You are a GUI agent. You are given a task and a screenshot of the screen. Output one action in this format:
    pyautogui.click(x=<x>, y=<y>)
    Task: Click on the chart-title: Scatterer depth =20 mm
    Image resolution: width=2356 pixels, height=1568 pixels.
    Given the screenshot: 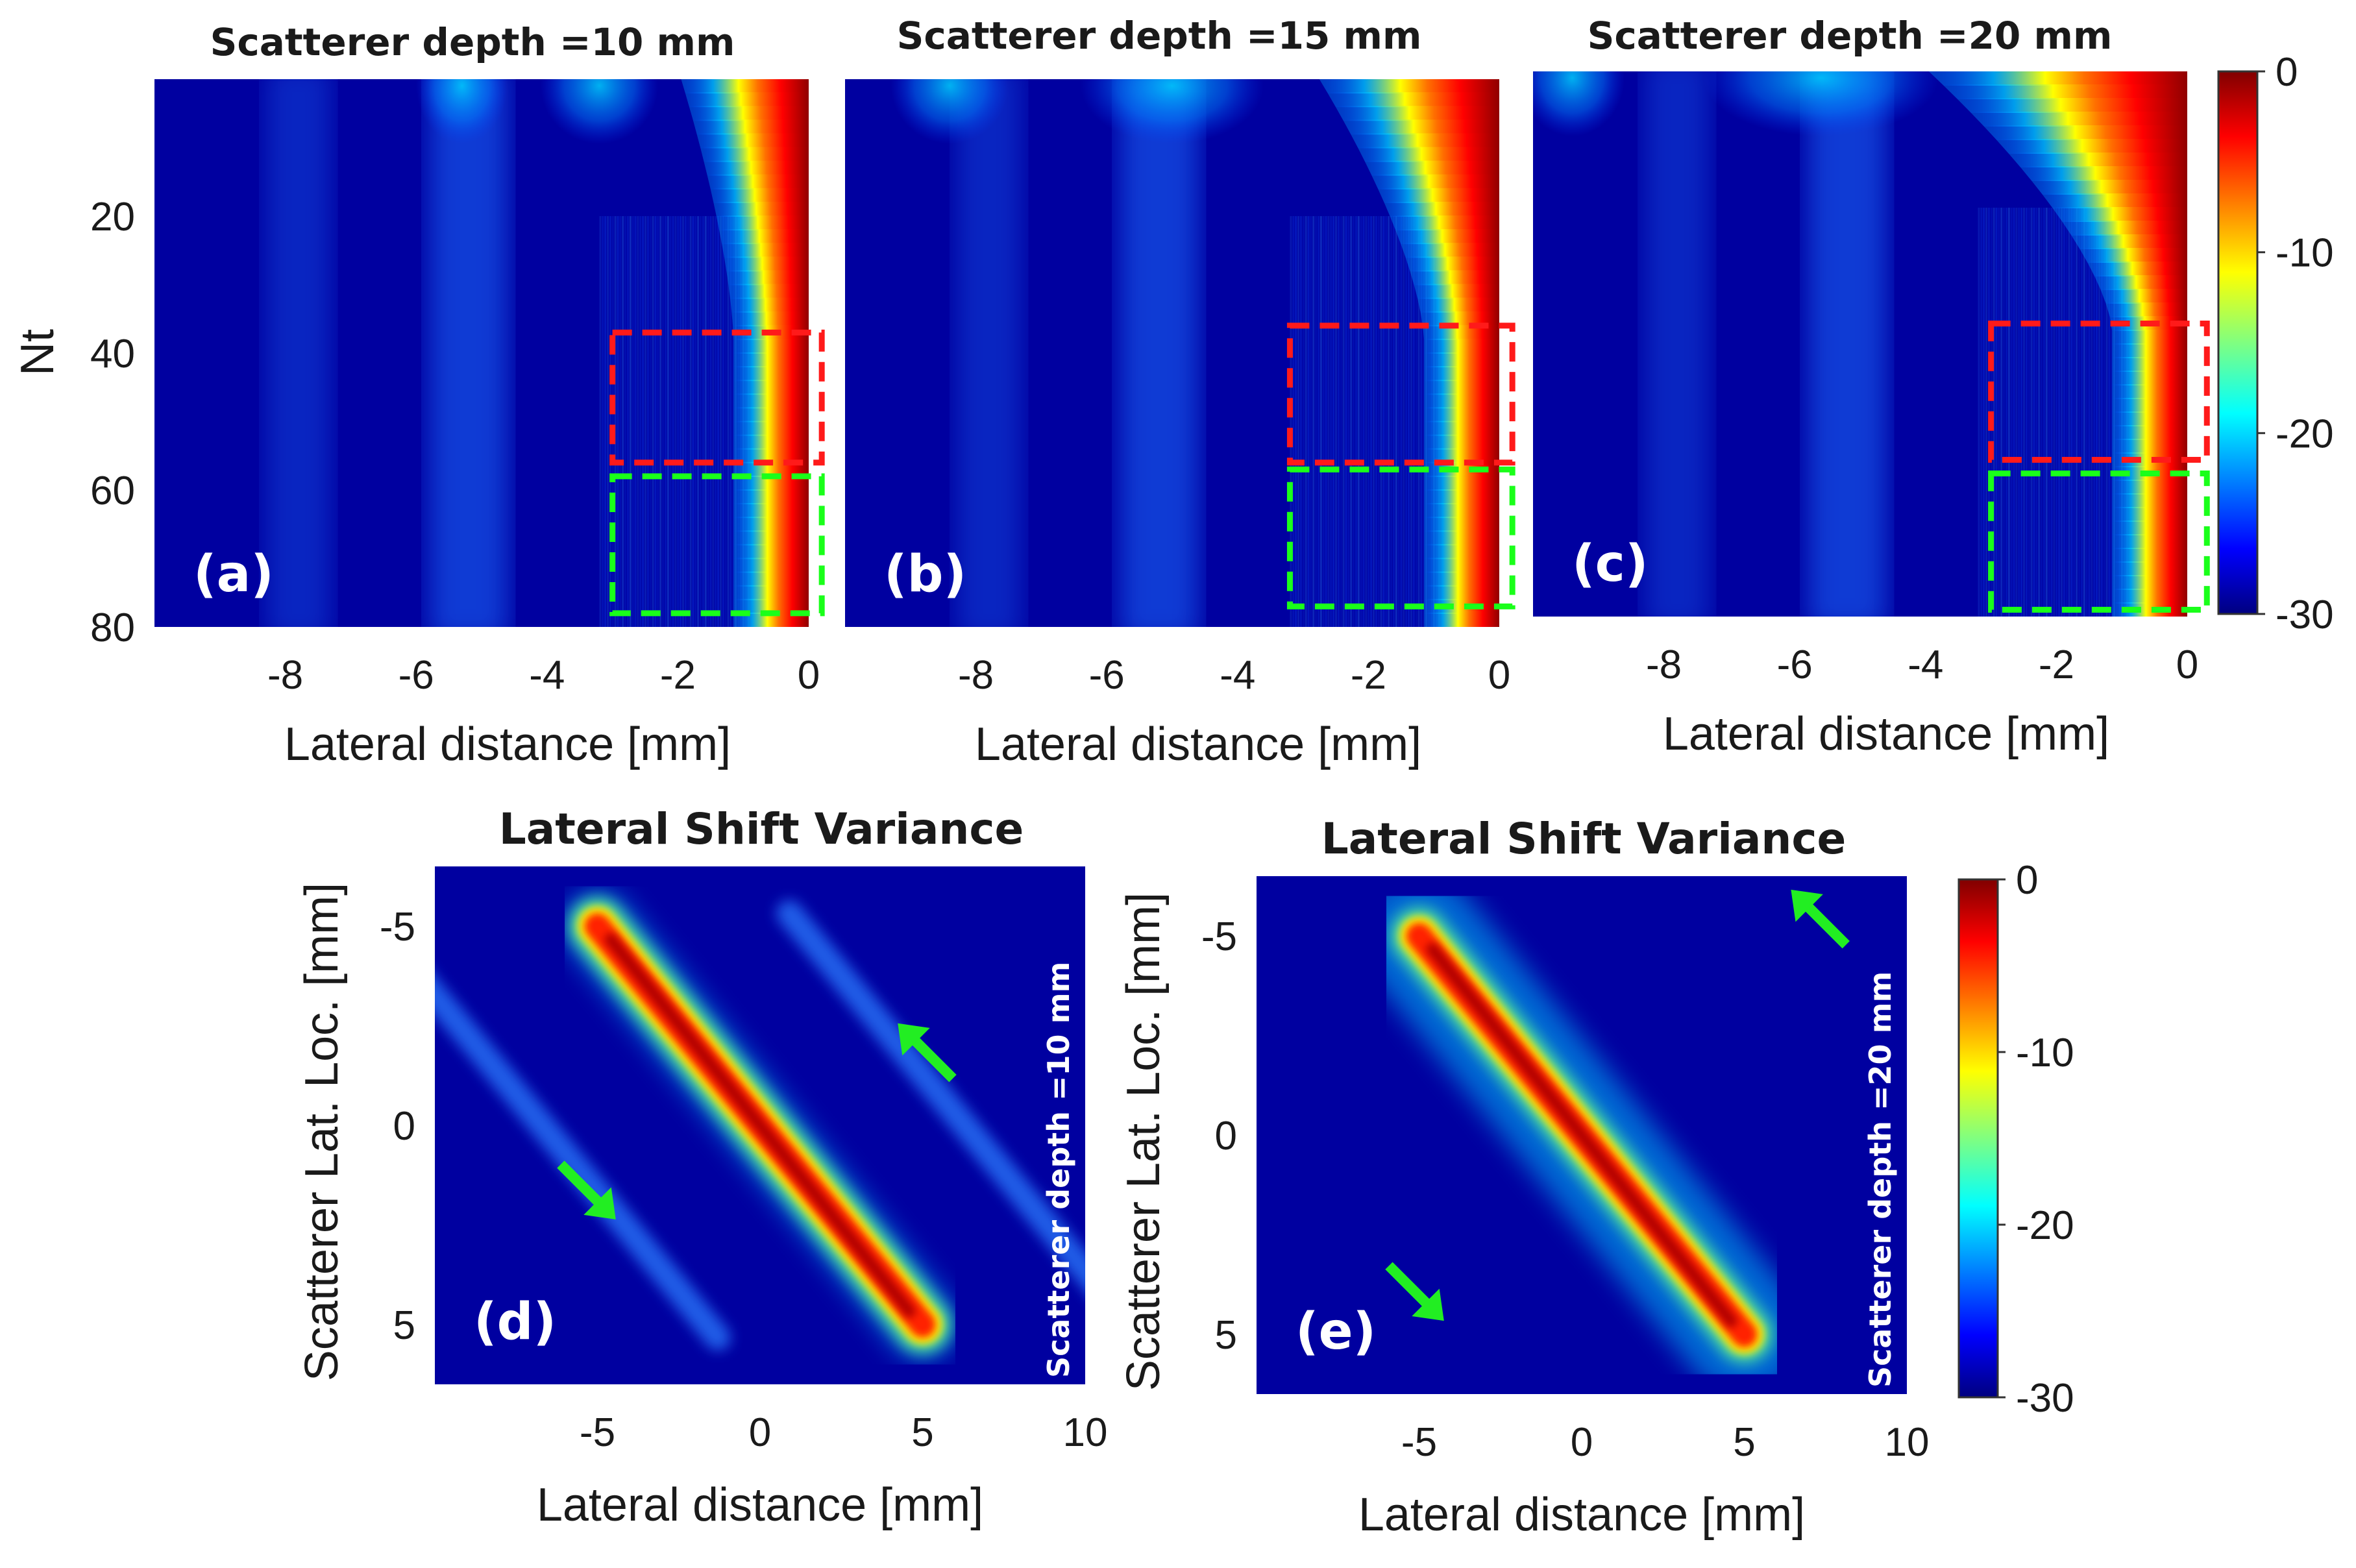 What is the action you would take?
    pyautogui.click(x=1850, y=36)
    